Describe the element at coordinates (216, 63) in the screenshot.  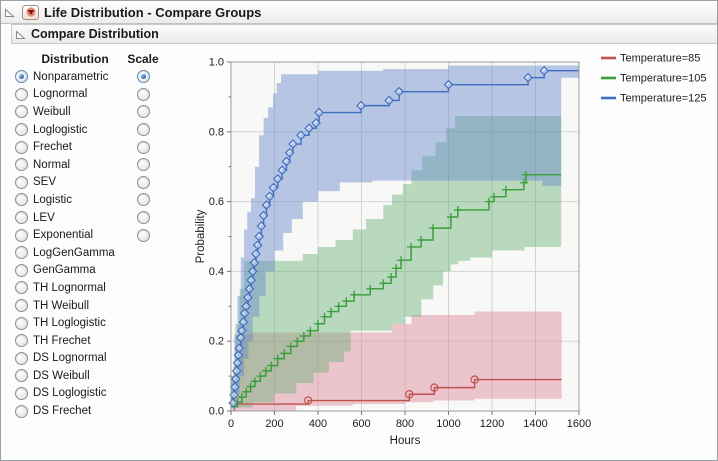
I see `y-tick-label: 1.0` at that location.